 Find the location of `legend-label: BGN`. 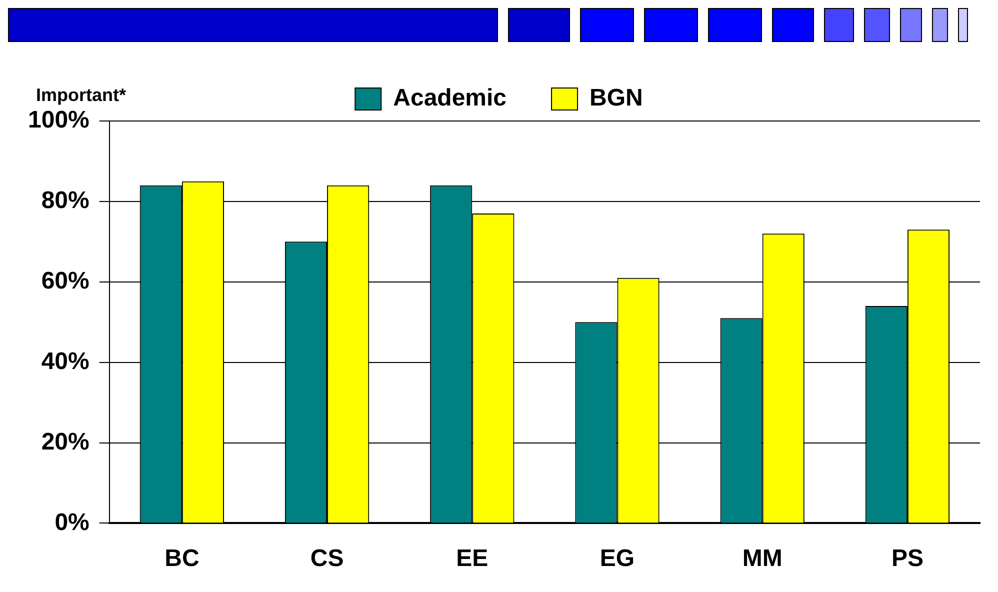

legend-label: BGN is located at coordinates (616, 98).